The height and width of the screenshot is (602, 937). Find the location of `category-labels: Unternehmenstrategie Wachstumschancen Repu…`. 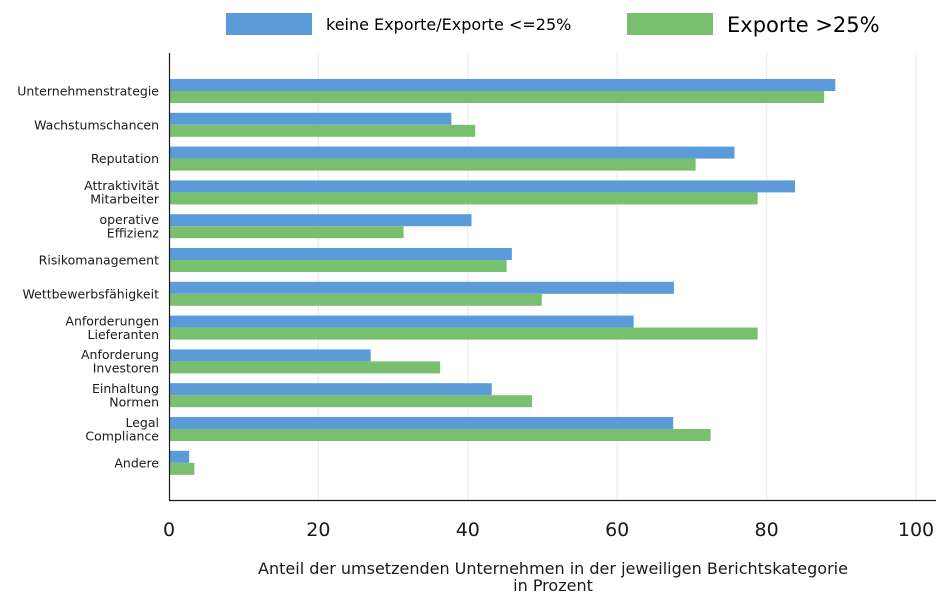

category-labels: Unternehmenstrategie Wachstumschancen Repu… is located at coordinates (88, 277).